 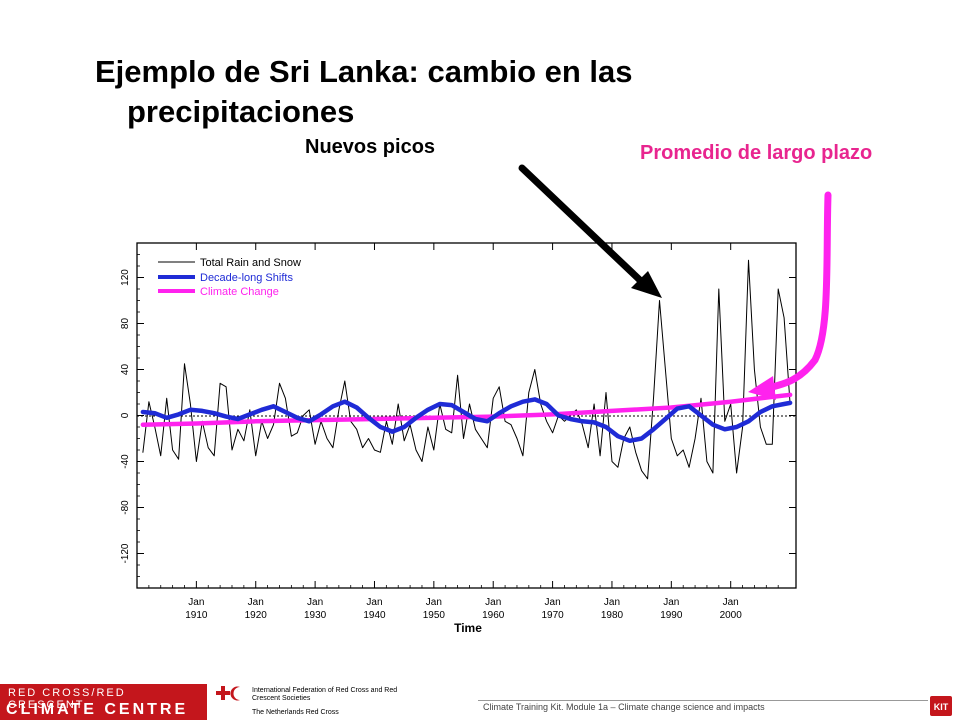 What do you see at coordinates (941, 706) in the screenshot?
I see `kit-badge: KIT` at bounding box center [941, 706].